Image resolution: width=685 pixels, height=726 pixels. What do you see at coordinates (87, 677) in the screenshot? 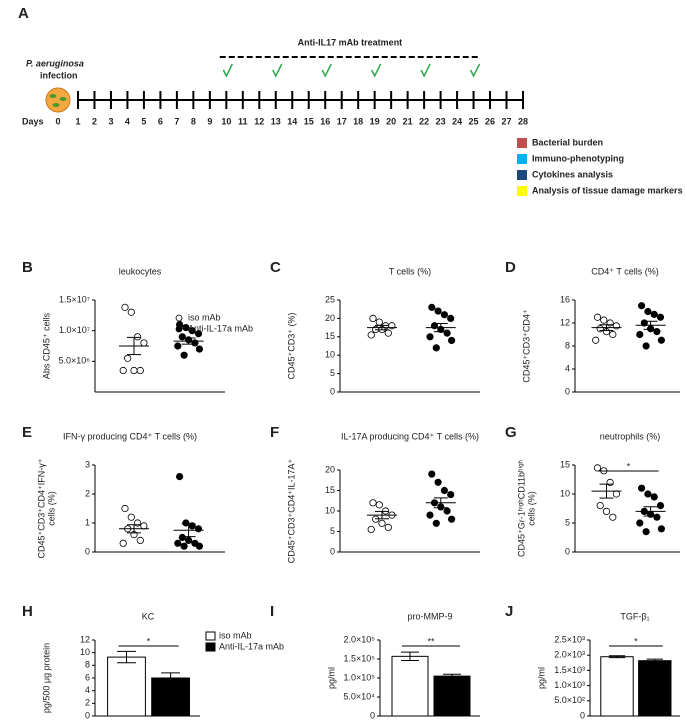
I see `y-tick-label: 6` at bounding box center [87, 677].